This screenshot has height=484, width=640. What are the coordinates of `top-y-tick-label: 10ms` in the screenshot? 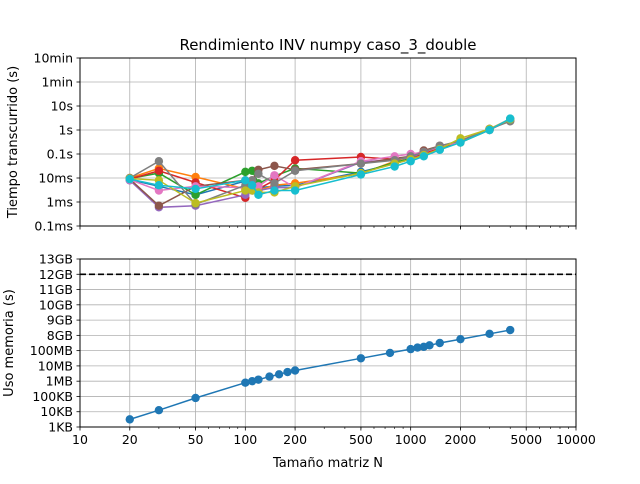 It's located at (55, 178).